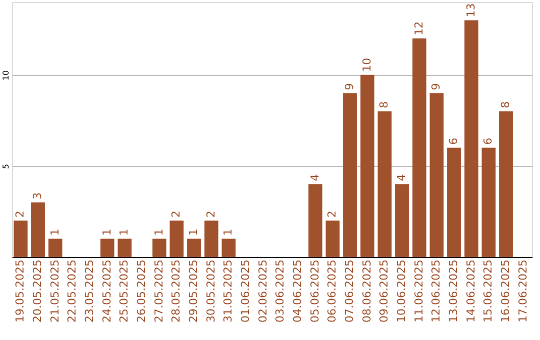 The height and width of the screenshot is (340, 540). What do you see at coordinates (107, 291) in the screenshot?
I see `x-tick-label: 24.05.2025` at bounding box center [107, 291].